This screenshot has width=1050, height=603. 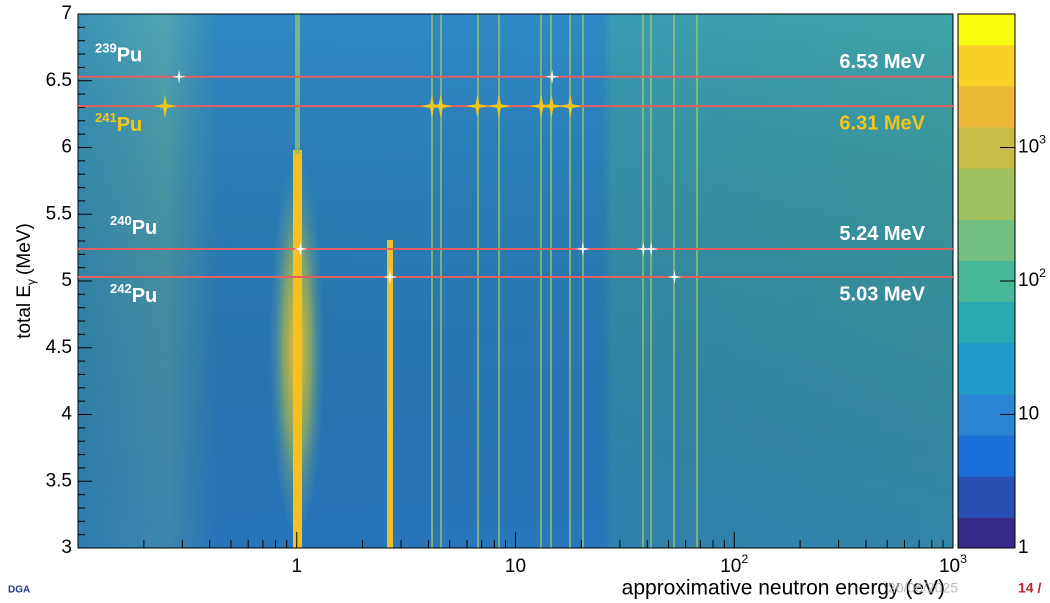 What do you see at coordinates (121, 288) in the screenshot?
I see `isotope-mass: 242` at bounding box center [121, 288].